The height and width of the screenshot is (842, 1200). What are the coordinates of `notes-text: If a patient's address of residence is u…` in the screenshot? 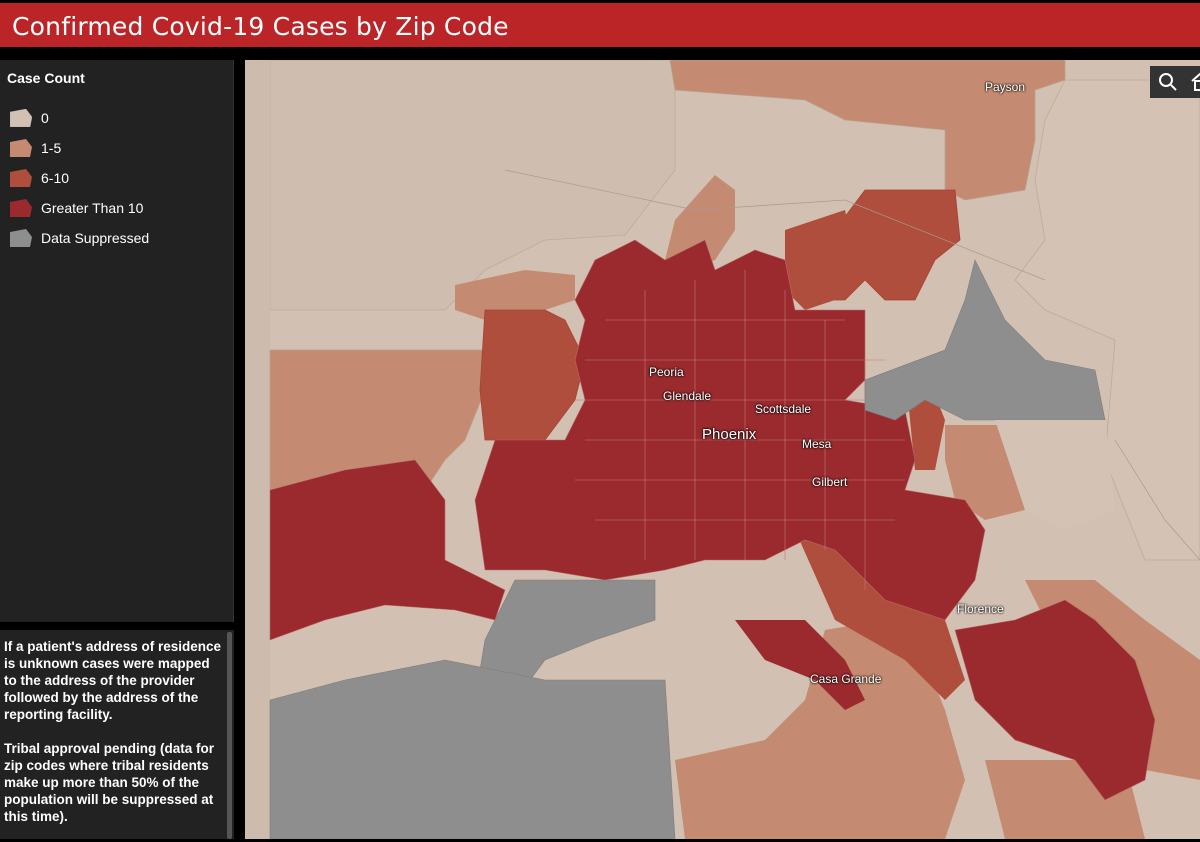 It's located at (114, 740).